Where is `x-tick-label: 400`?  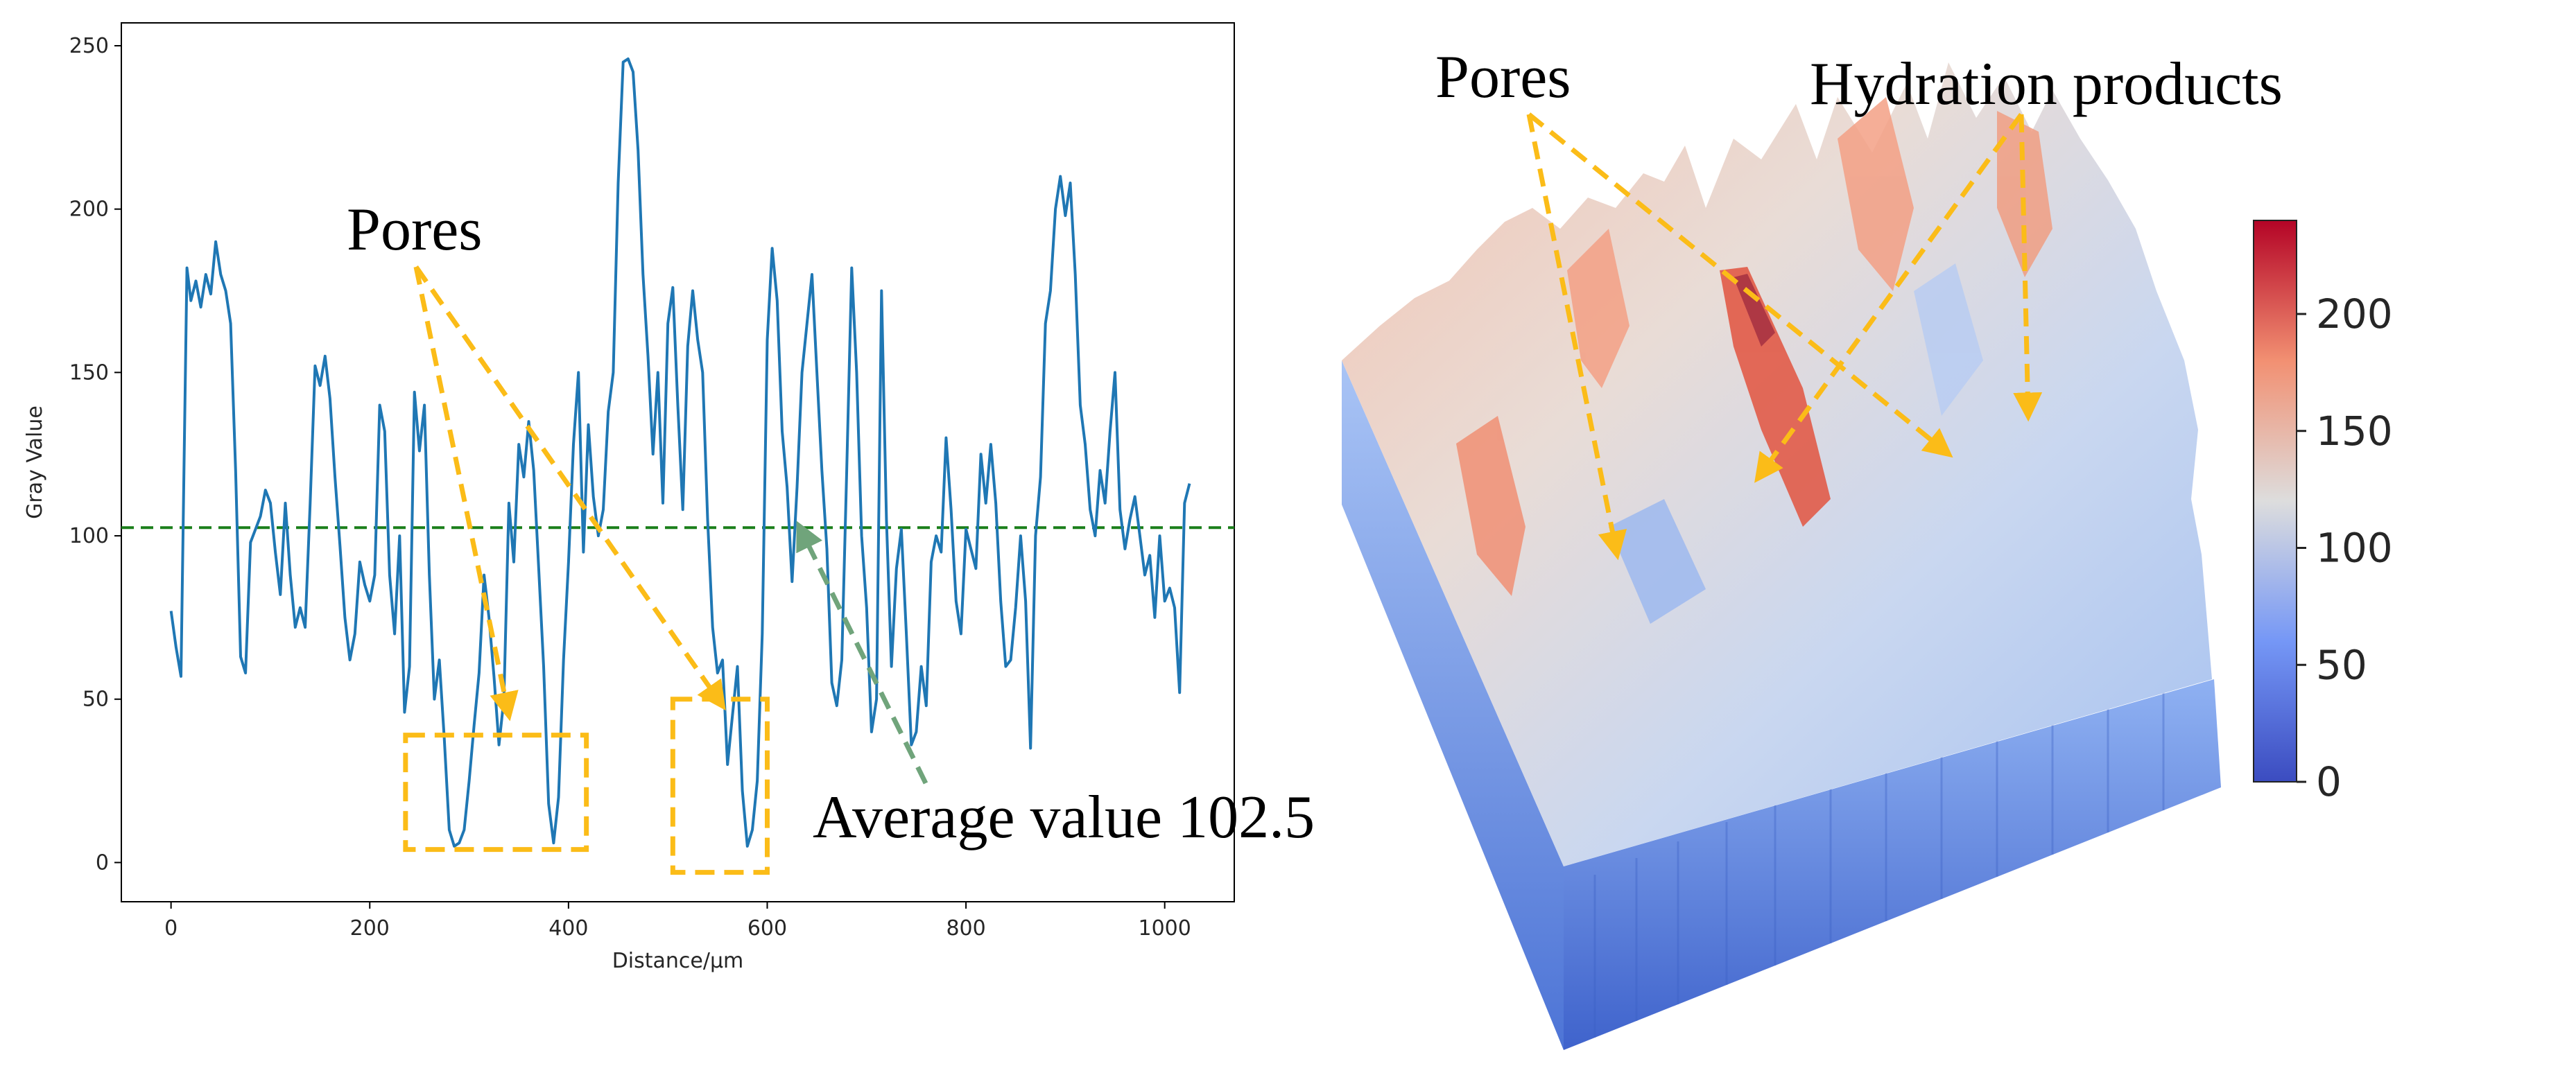 x-tick-label: 400 is located at coordinates (568, 928).